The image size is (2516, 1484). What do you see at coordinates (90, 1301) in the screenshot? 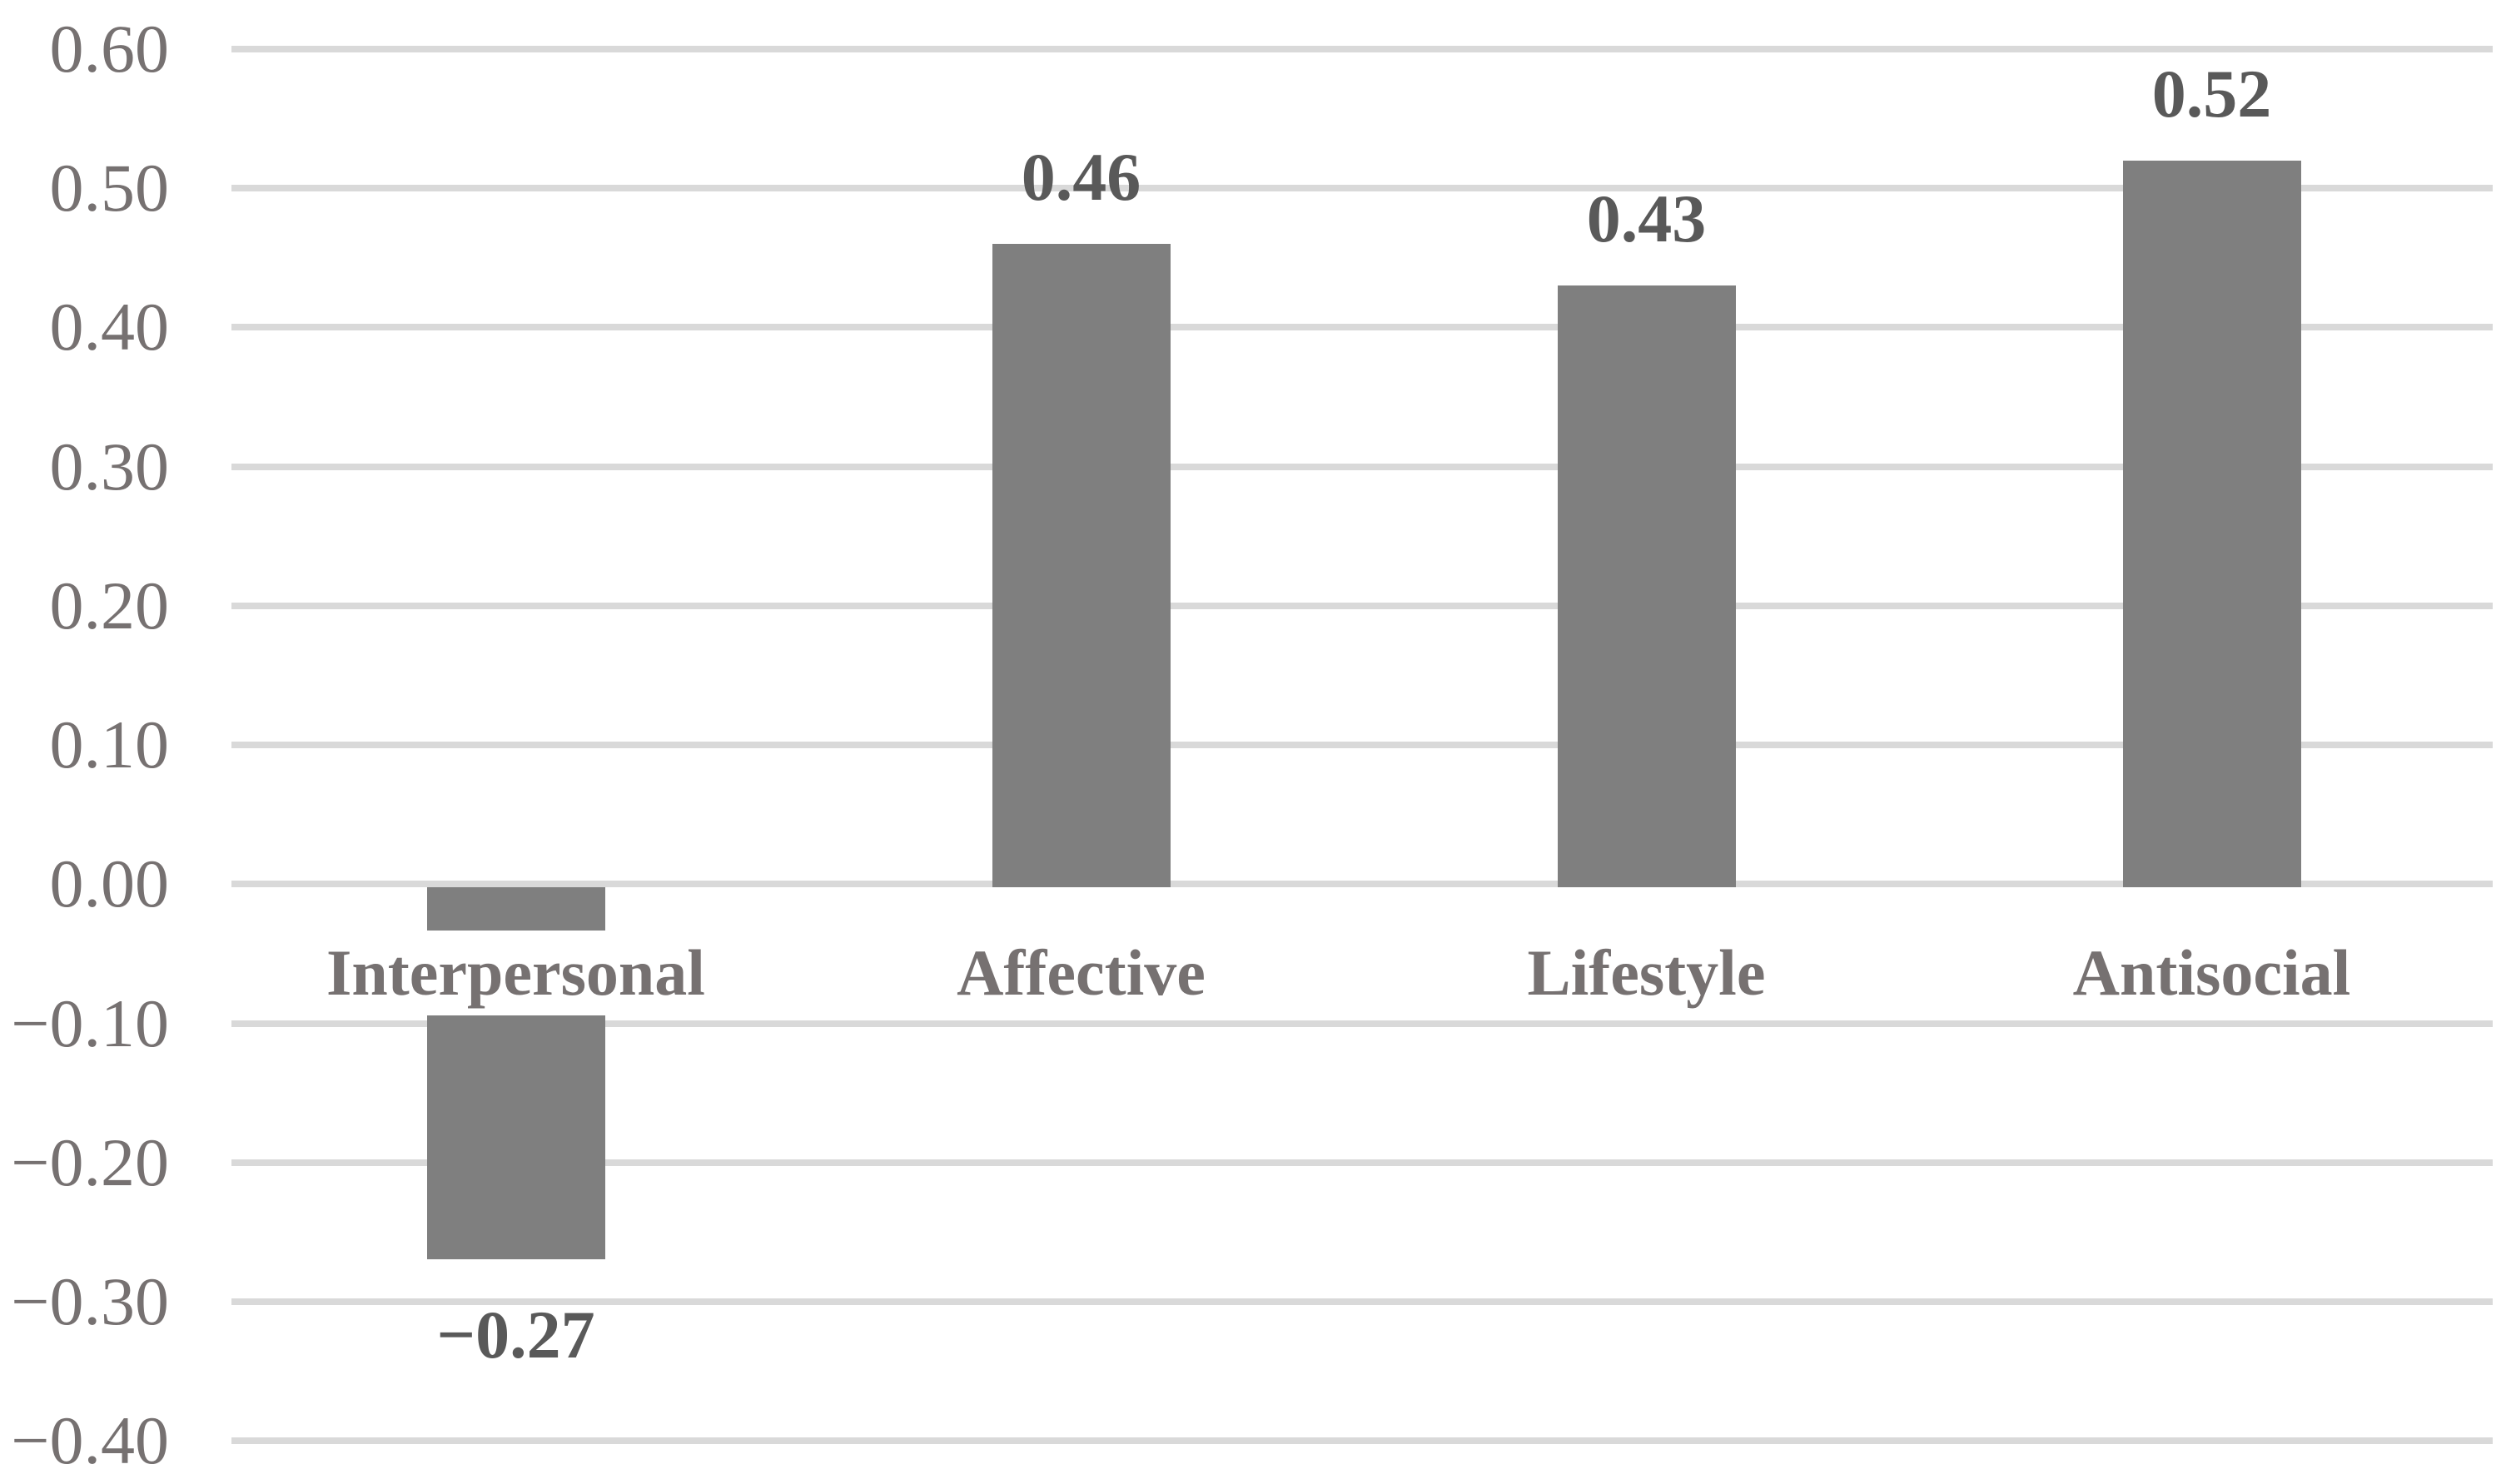
I see `y-axis-tick-label: −0.30` at bounding box center [90, 1301].